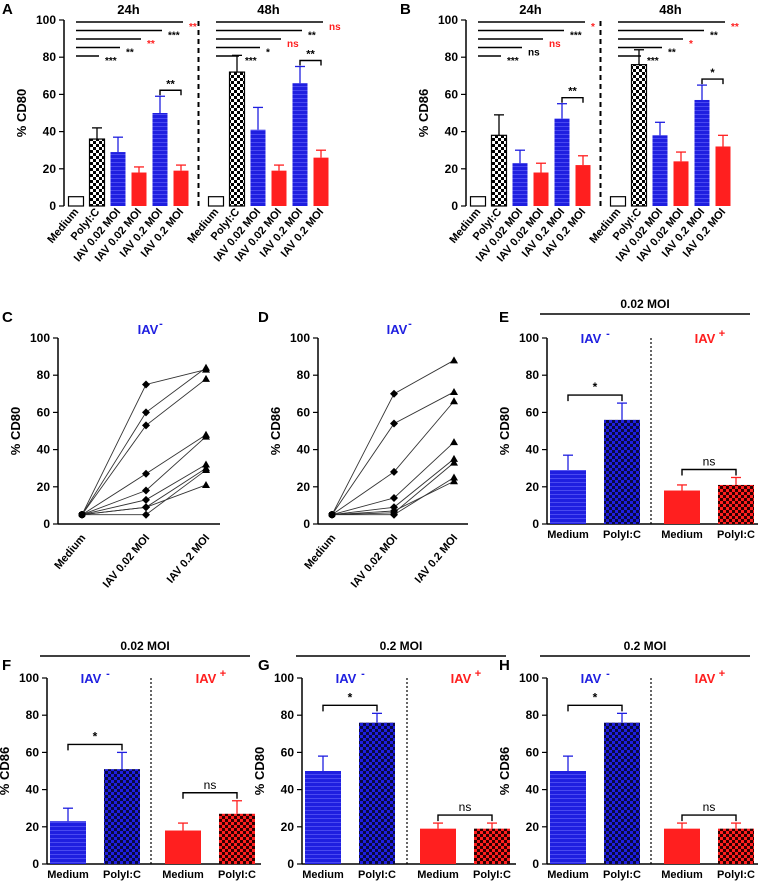 This screenshot has height=891, width=758. Describe the element at coordinates (263, 317) in the screenshot. I see `panel-letter: D` at that location.